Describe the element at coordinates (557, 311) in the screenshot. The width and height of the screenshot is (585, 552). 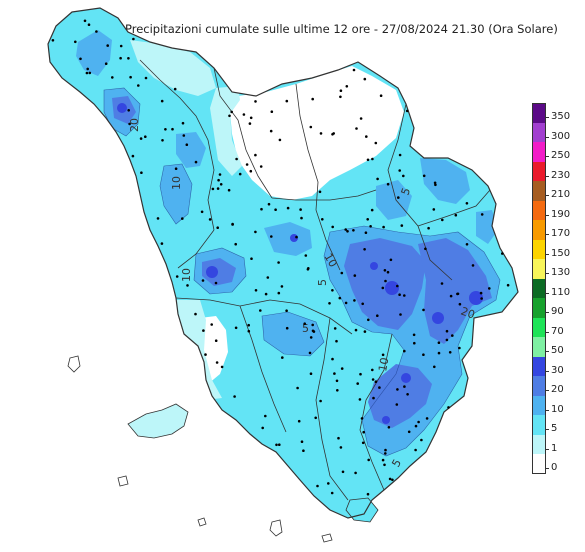
I see `legend-label: 90` at that location.